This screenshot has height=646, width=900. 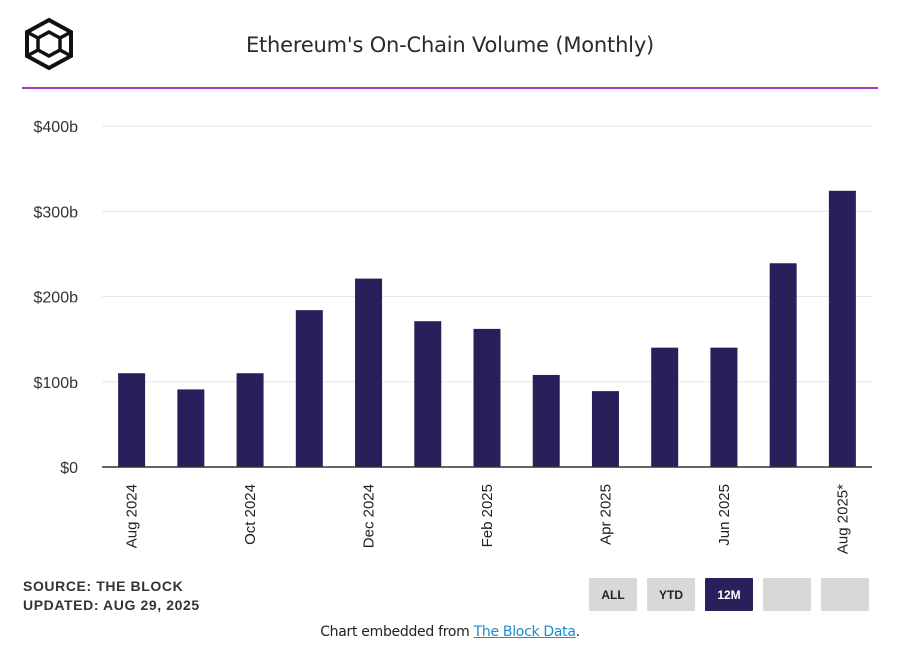 What do you see at coordinates (250, 420) in the screenshot?
I see `bar-oct-2024` at bounding box center [250, 420].